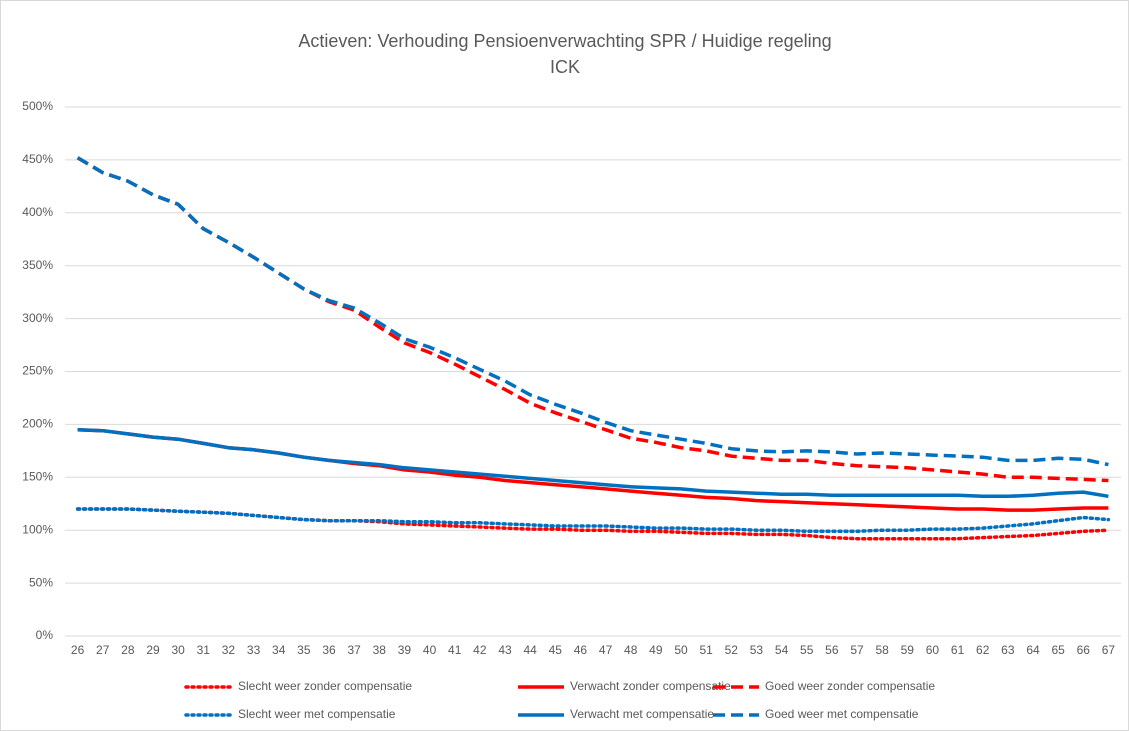 Image resolution: width=1131 pixels, height=731 pixels. What do you see at coordinates (882, 650) in the screenshot?
I see `x-tick-label: 58` at bounding box center [882, 650].